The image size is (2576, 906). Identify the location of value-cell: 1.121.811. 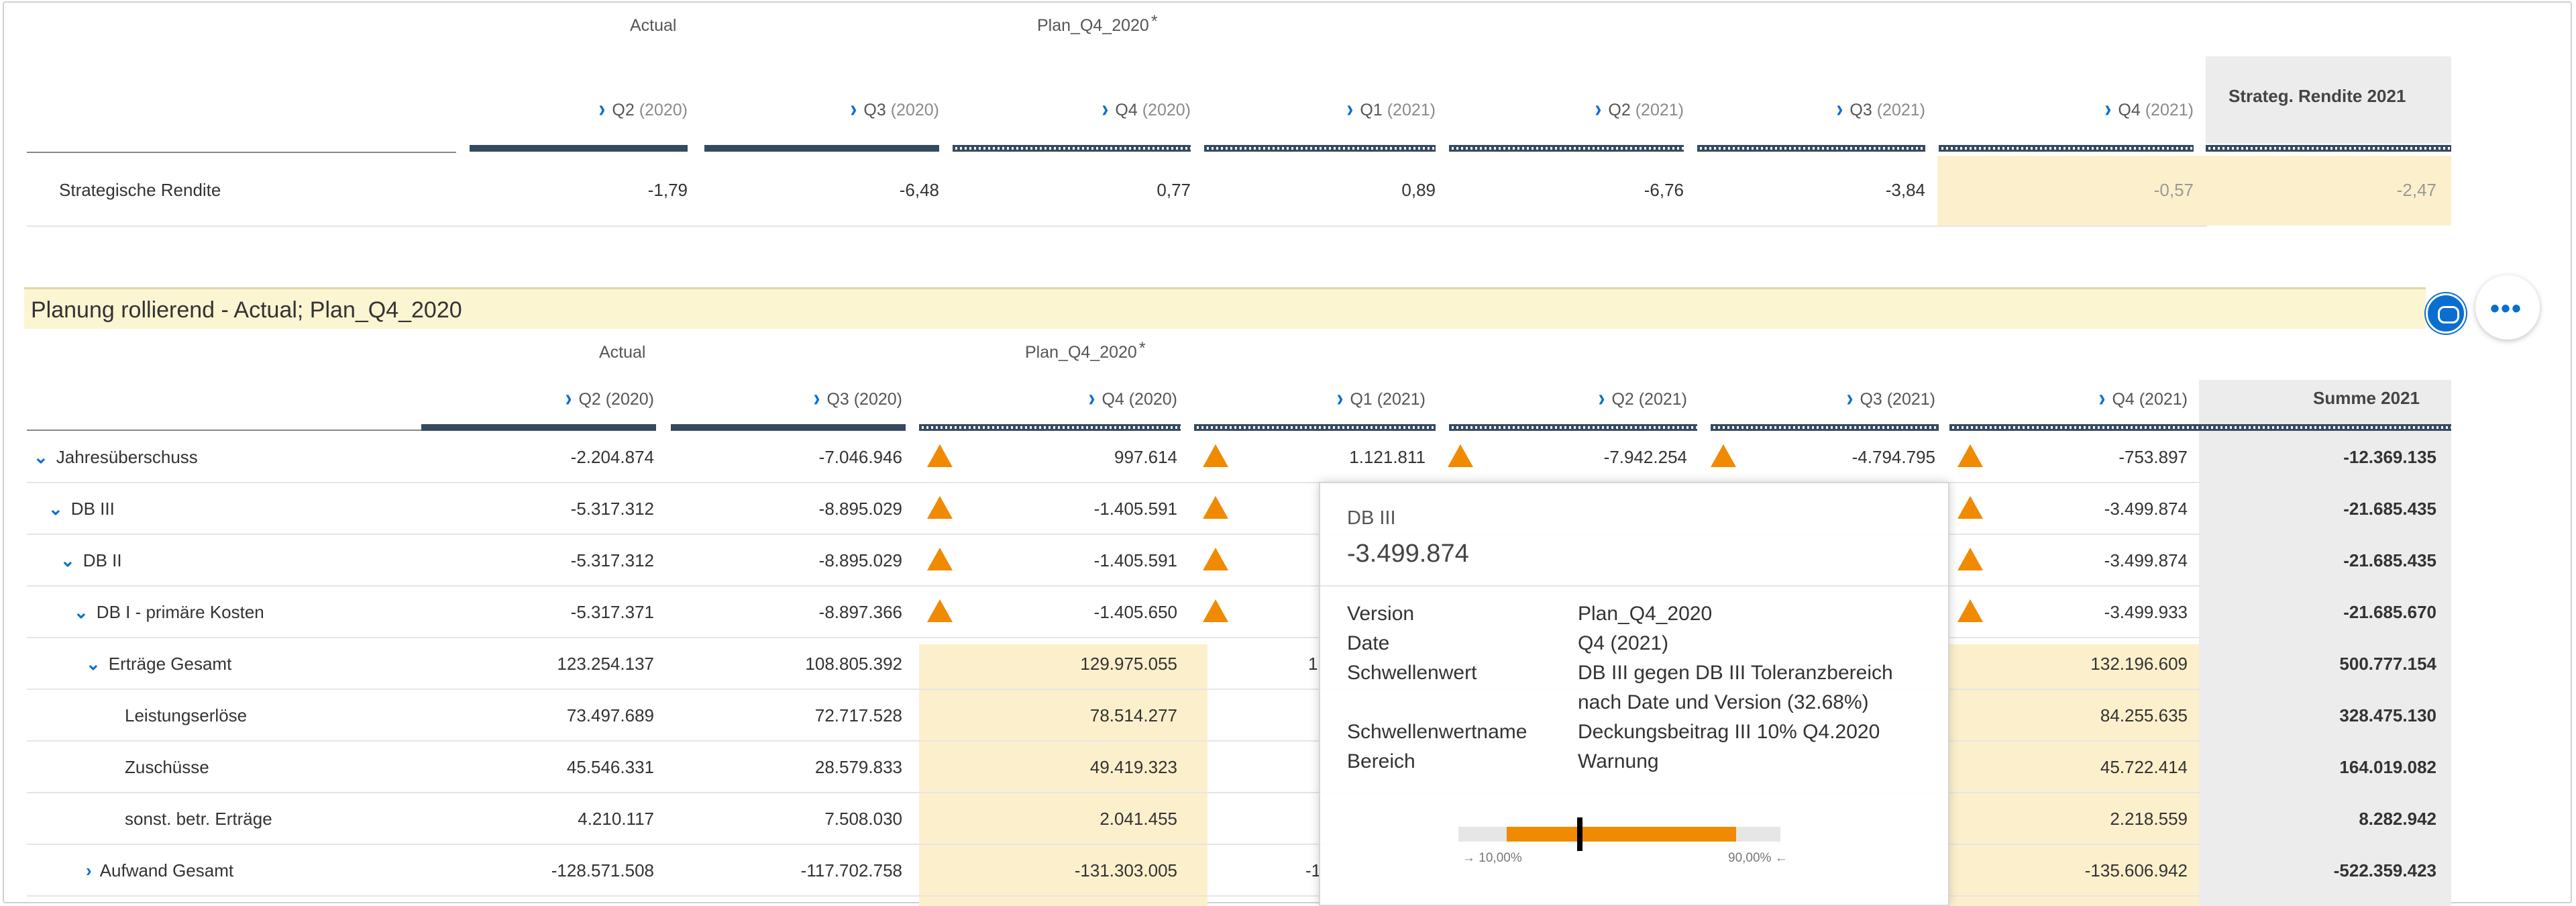
(1387, 457).